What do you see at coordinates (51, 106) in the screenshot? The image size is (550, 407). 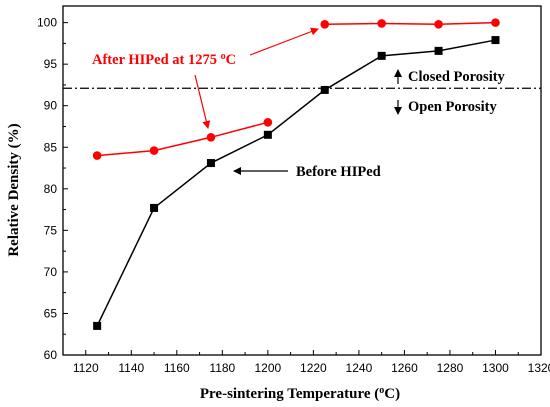 I see `y-tick-label: 90` at bounding box center [51, 106].